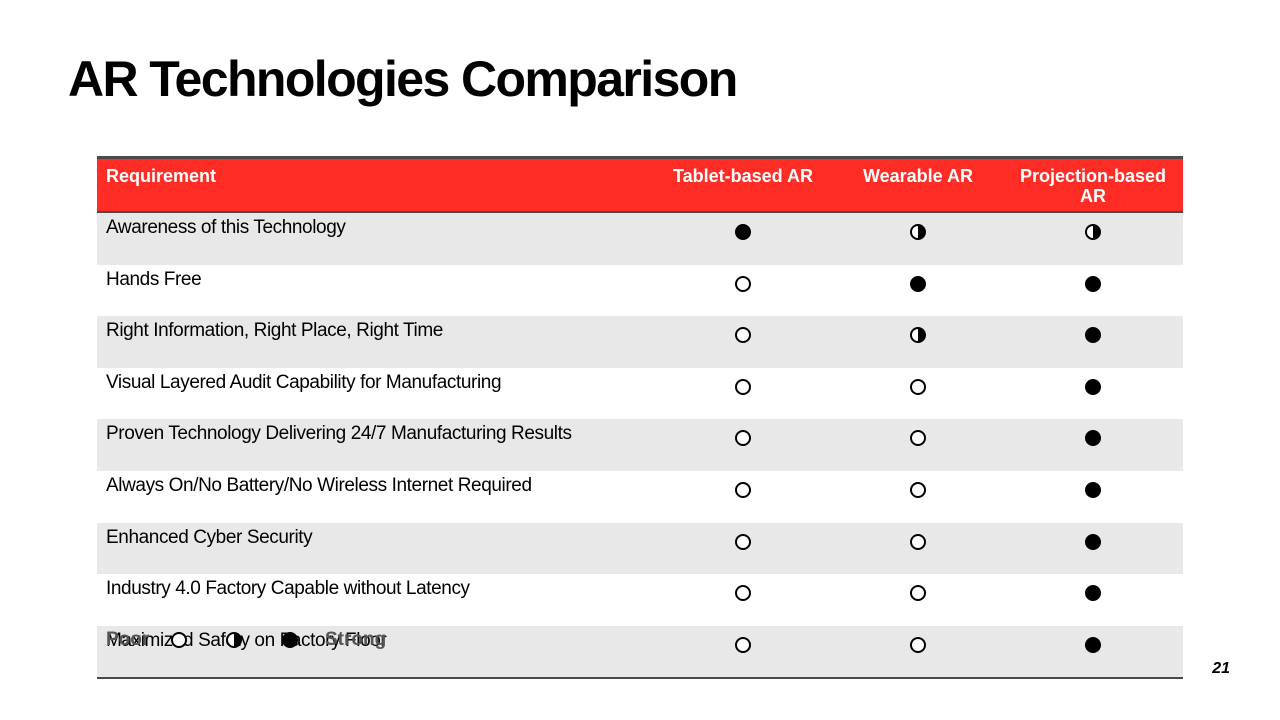 The height and width of the screenshot is (720, 1280). I want to click on requirement-cell: Enhanced Cyber Security, so click(209, 537).